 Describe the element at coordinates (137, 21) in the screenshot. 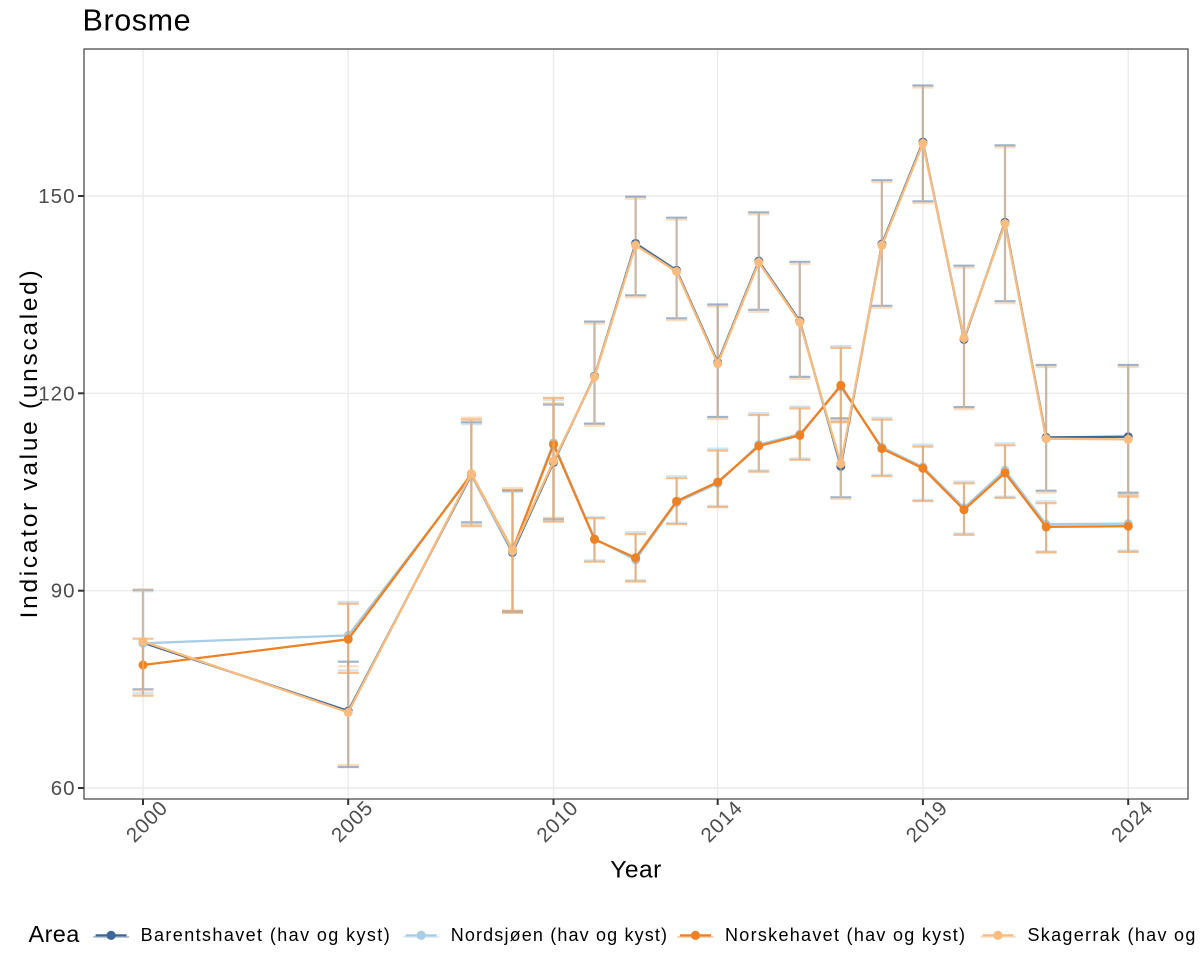

I see `svg-text: Brosme` at that location.